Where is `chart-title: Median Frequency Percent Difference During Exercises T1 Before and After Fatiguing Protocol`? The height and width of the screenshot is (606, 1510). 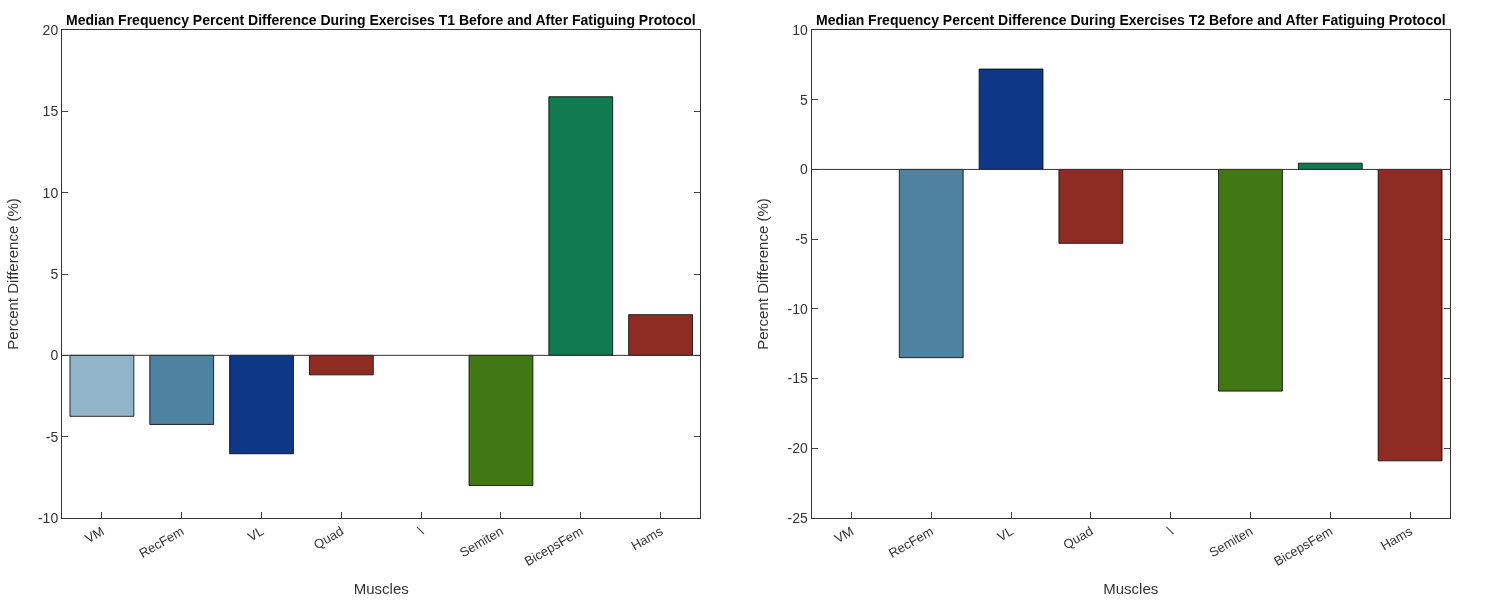
chart-title: Median Frequency Percent Difference During Exercises T1 Before and After Fatiguing Protocol is located at coordinates (381, 20).